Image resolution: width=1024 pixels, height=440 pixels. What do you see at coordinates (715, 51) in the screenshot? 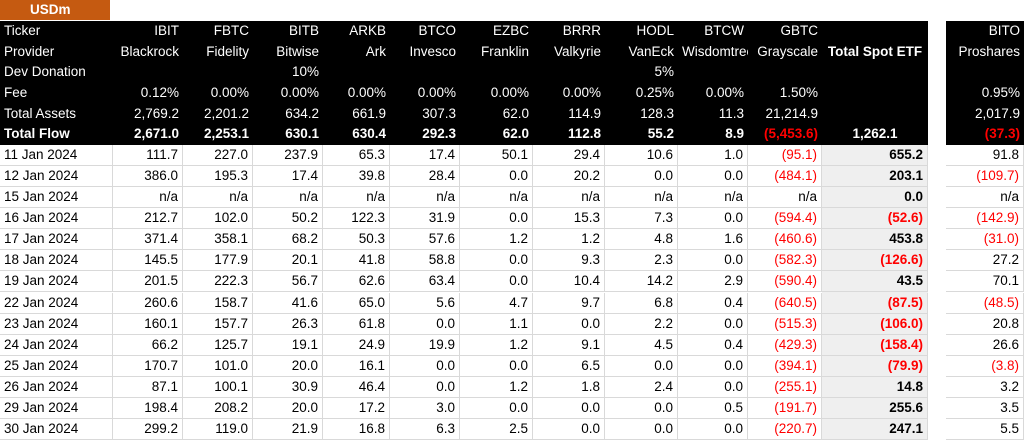
I see `header-cell: Wisdomtree` at bounding box center [715, 51].